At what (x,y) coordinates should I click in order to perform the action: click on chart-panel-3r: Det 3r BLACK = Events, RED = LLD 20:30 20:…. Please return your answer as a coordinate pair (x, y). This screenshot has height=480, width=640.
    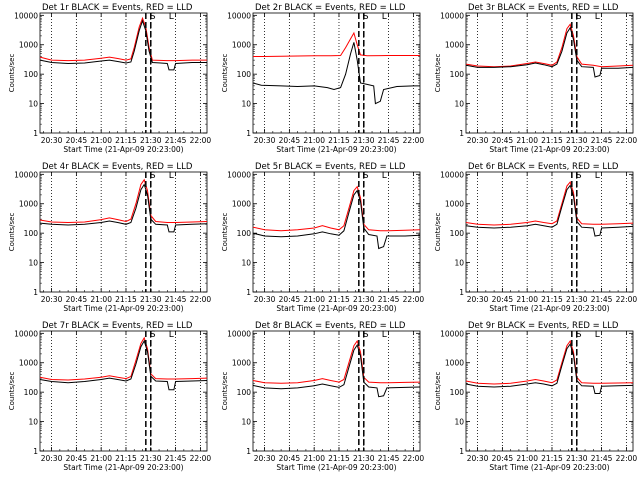
    Looking at the image, I should click on (535, 78).